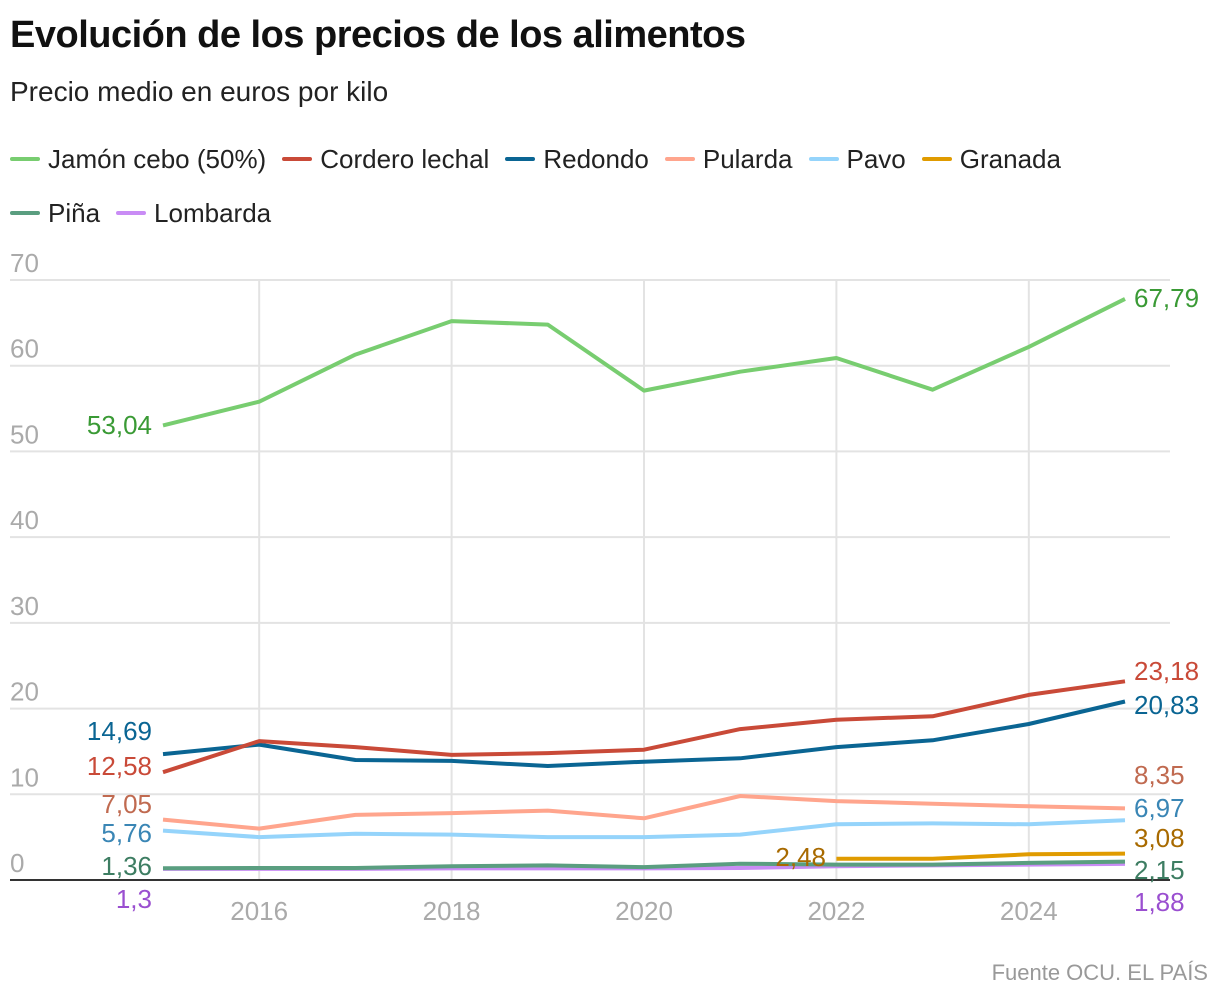  I want to click on y-tick-label: 30, so click(24, 606).